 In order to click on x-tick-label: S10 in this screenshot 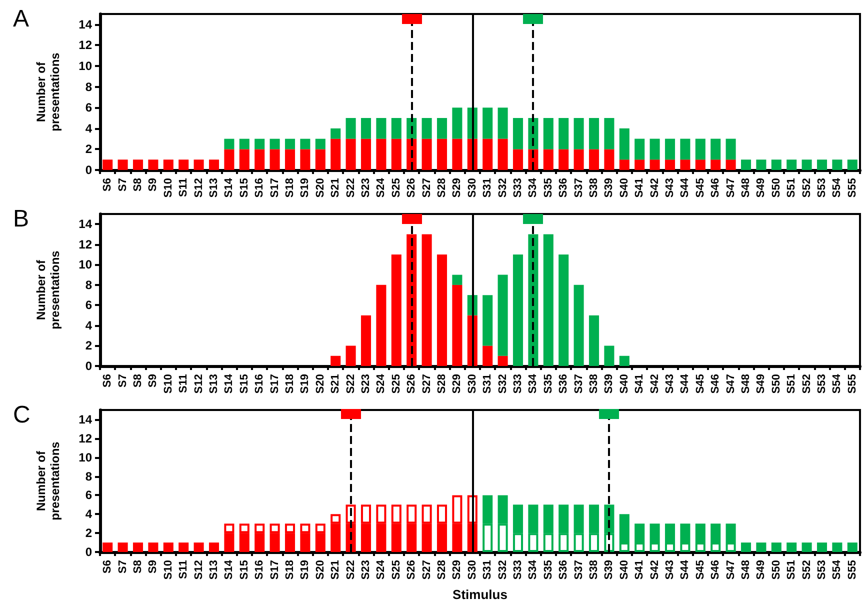, I will do `click(168, 188)`.